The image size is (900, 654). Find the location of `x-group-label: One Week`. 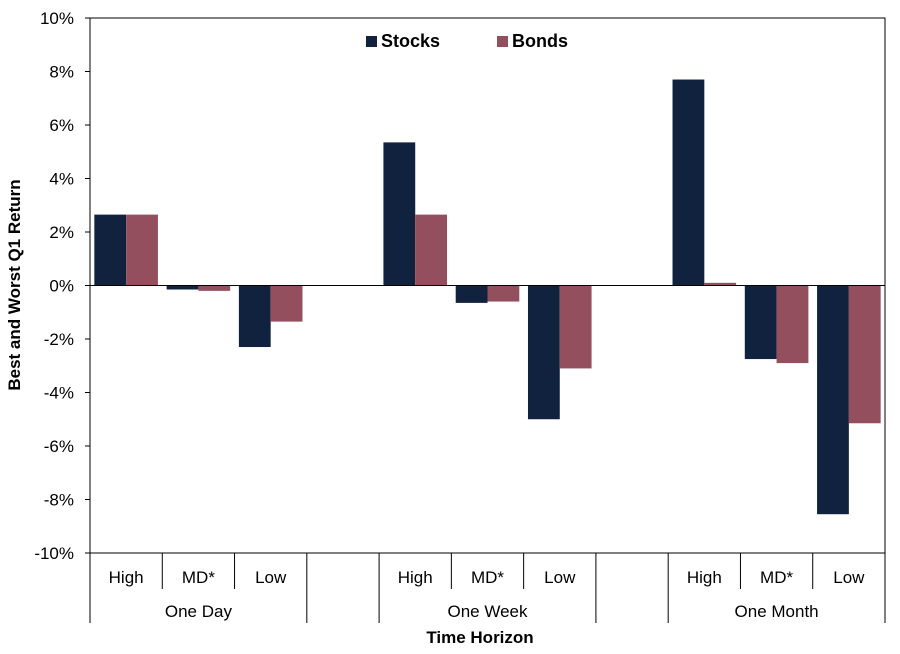

x-group-label: One Week is located at coordinates (487, 611).